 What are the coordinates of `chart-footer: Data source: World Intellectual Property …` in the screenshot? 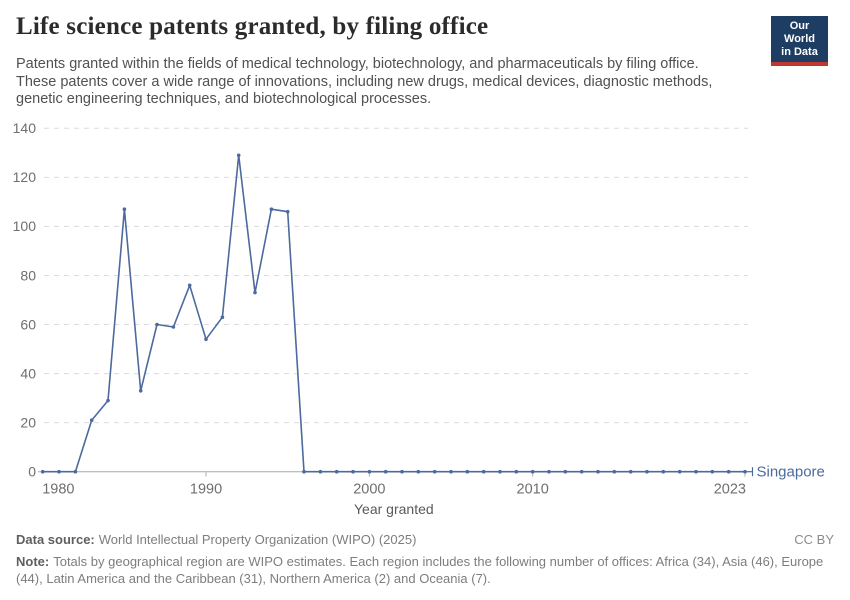 It's located at (425, 559).